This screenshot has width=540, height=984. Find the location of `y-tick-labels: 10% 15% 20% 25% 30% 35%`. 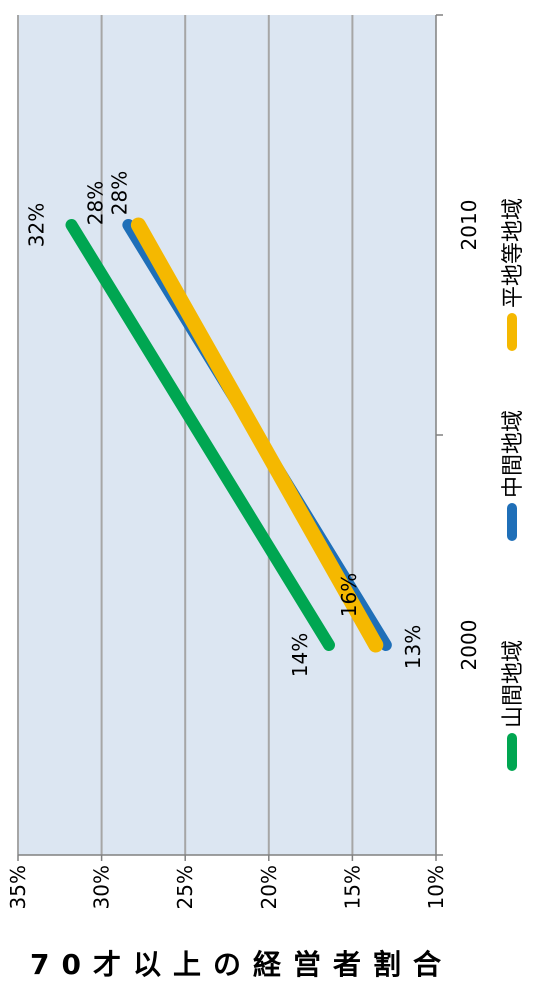

y-tick-labels: 10% 15% 20% 25% 30% 35% is located at coordinates (227, 887).